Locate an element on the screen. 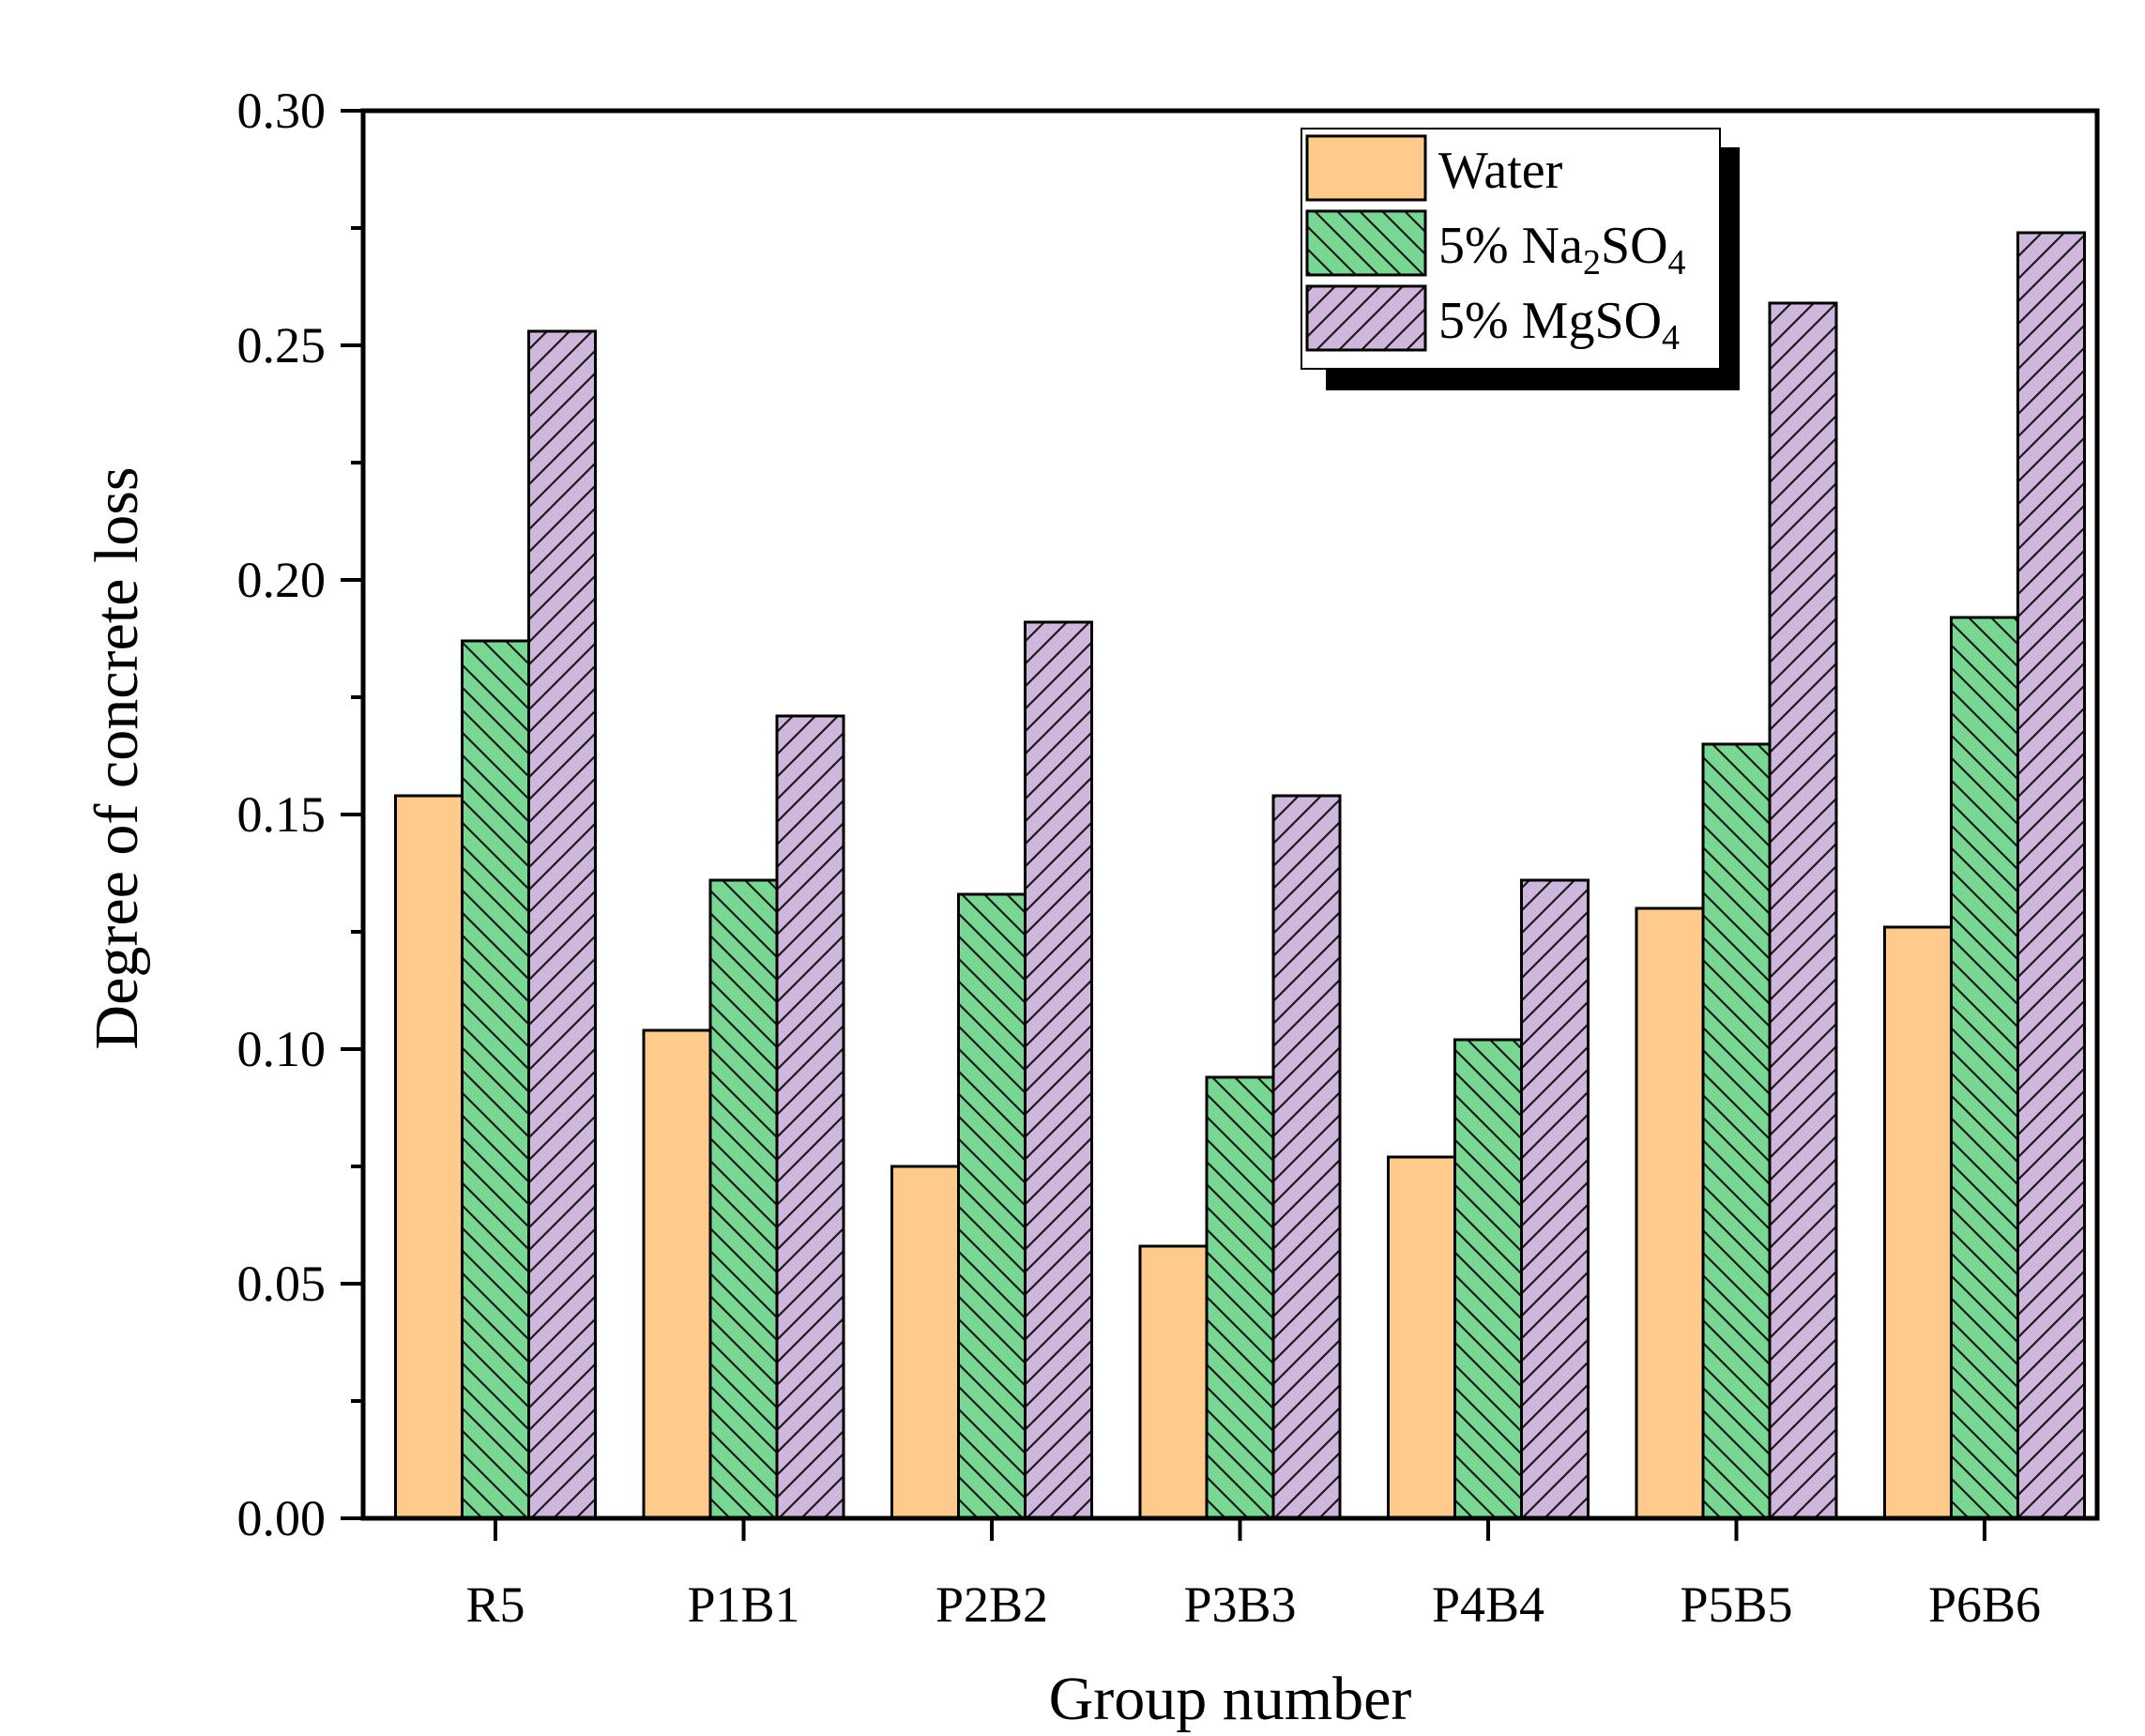 Image resolution: width=2145 pixels, height=1736 pixels. y-tick-label: 0.15 is located at coordinates (282, 814).